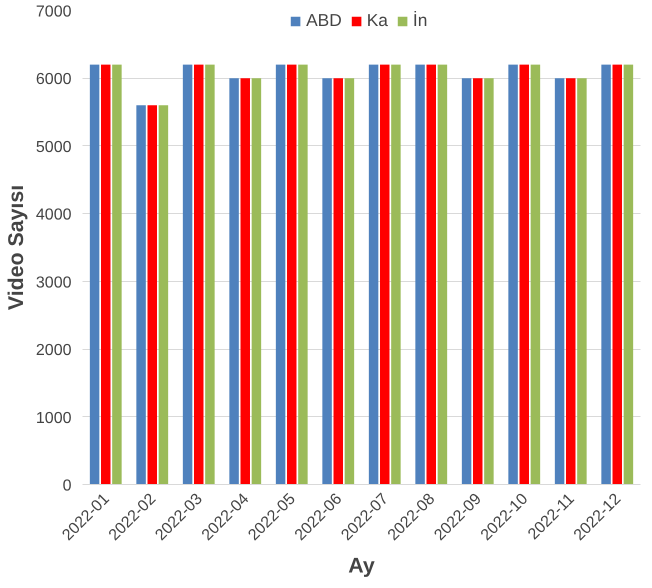 This screenshot has height=588, width=652. Describe the element at coordinates (16, 247) in the screenshot. I see `y-axis-title: Video Sayısı` at that location.